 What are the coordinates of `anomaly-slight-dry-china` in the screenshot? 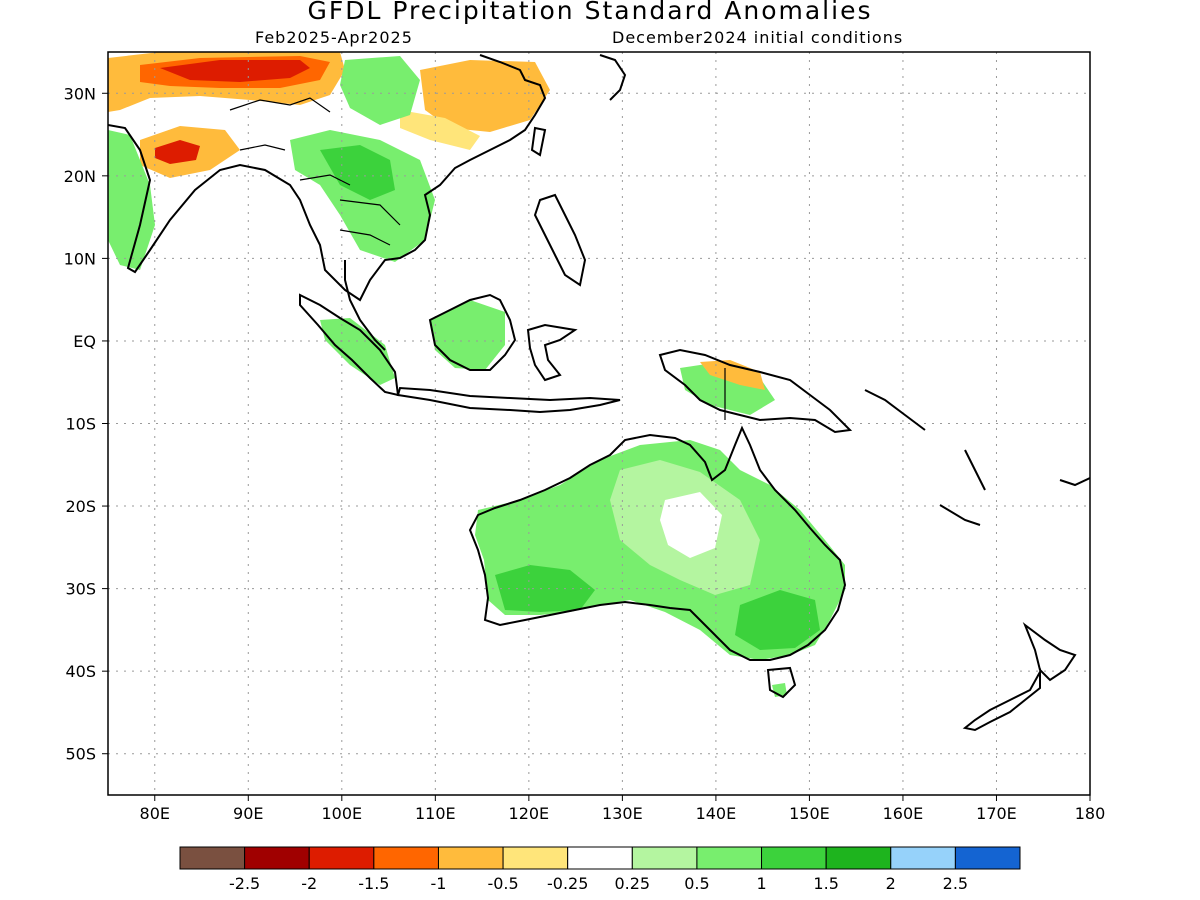 It's located at (440, 130).